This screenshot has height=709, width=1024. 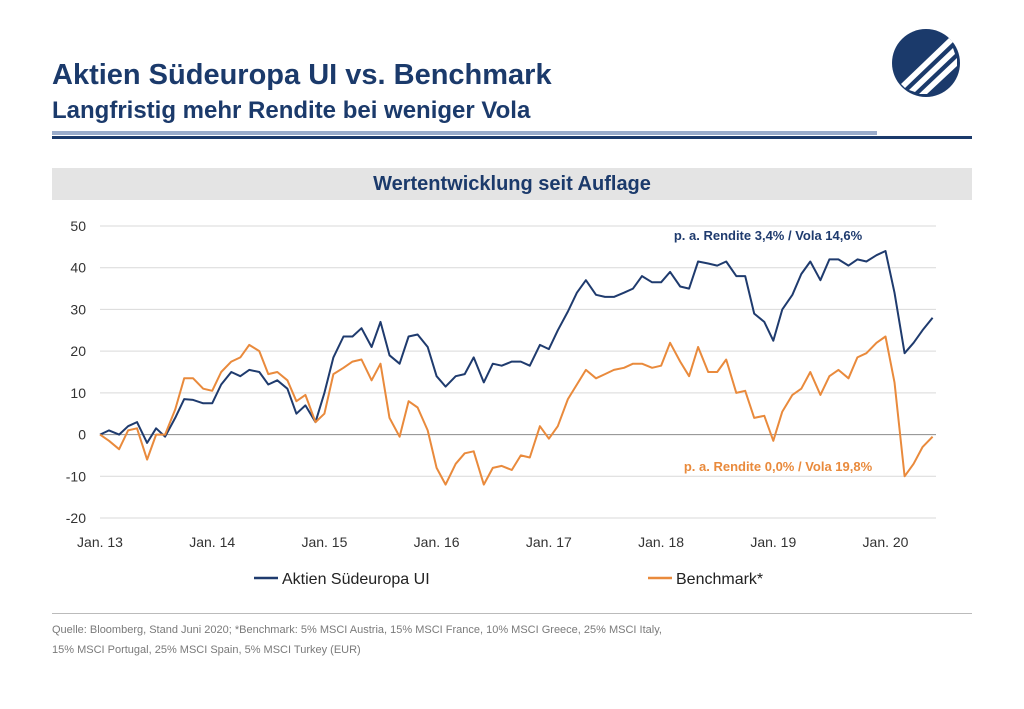 I want to click on chart-legend: Aktien Südeuropa UI Benchmark*, so click(x=508, y=579).